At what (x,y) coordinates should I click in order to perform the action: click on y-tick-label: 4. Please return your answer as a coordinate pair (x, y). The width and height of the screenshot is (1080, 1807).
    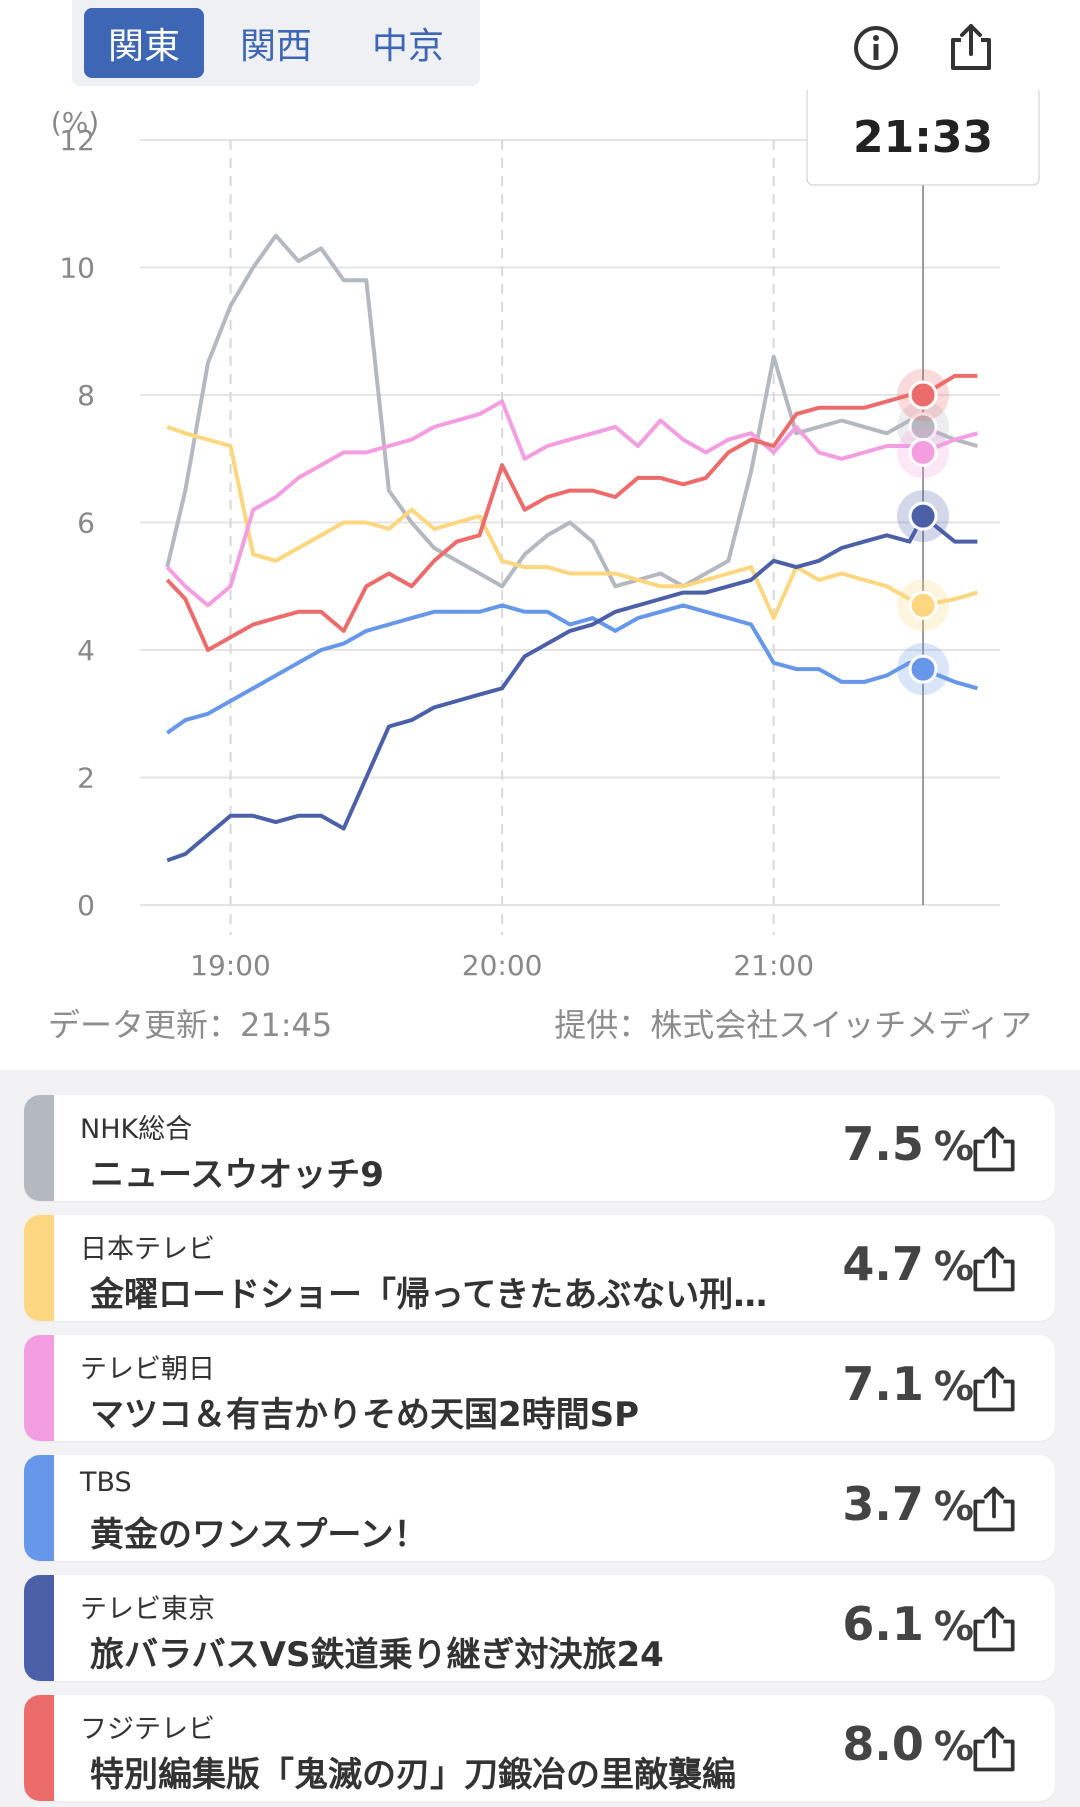
    Looking at the image, I should click on (86, 650).